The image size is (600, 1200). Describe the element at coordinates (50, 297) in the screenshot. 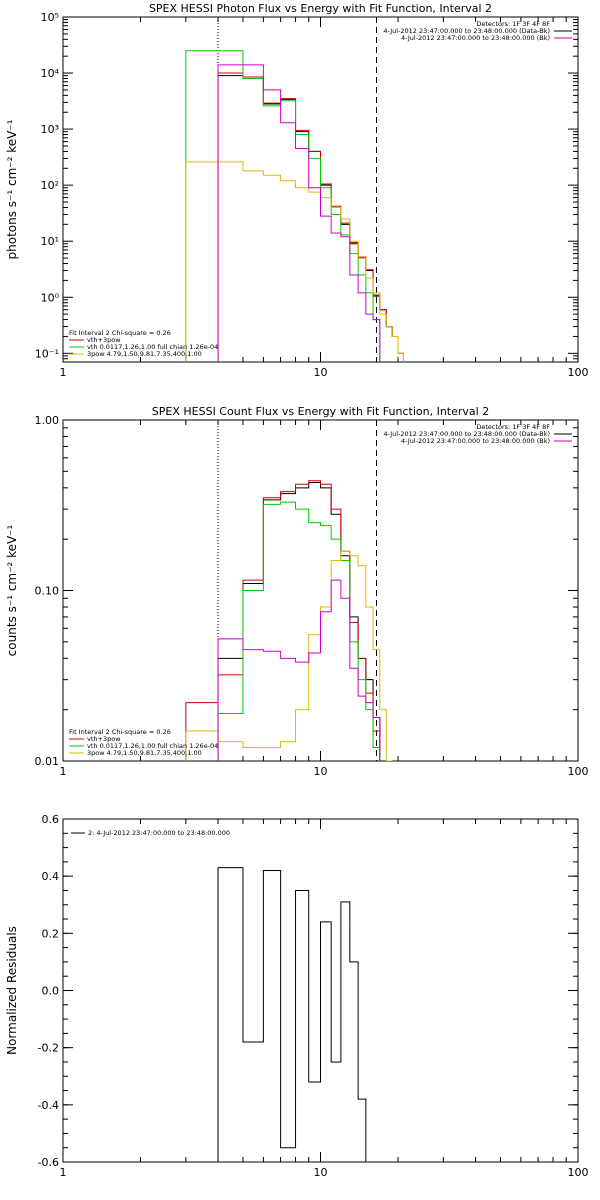

I see `y-tick-label: 10⁰` at that location.